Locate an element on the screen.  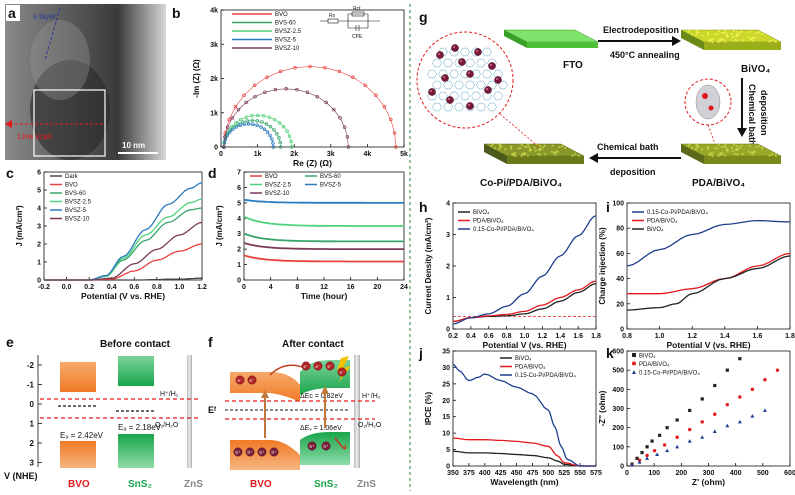
legend-label-d: BVSZ-5 is located at coordinates (331, 186).